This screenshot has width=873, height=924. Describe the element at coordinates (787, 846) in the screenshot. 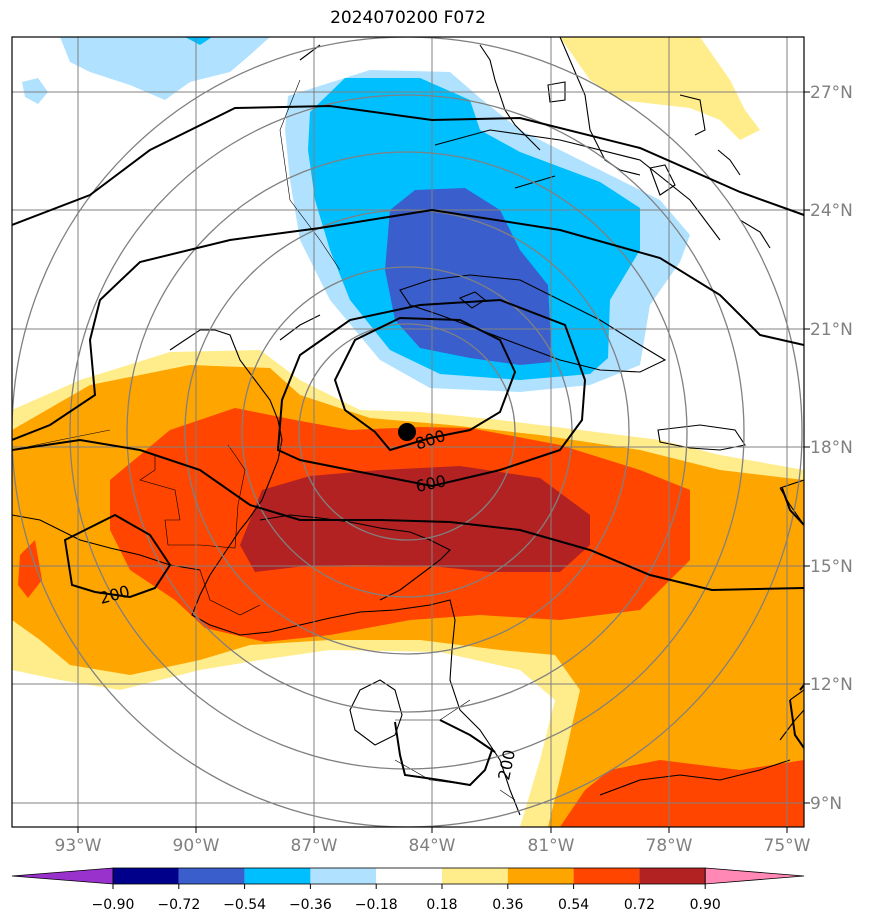

I see `lon-label: 75°W` at that location.